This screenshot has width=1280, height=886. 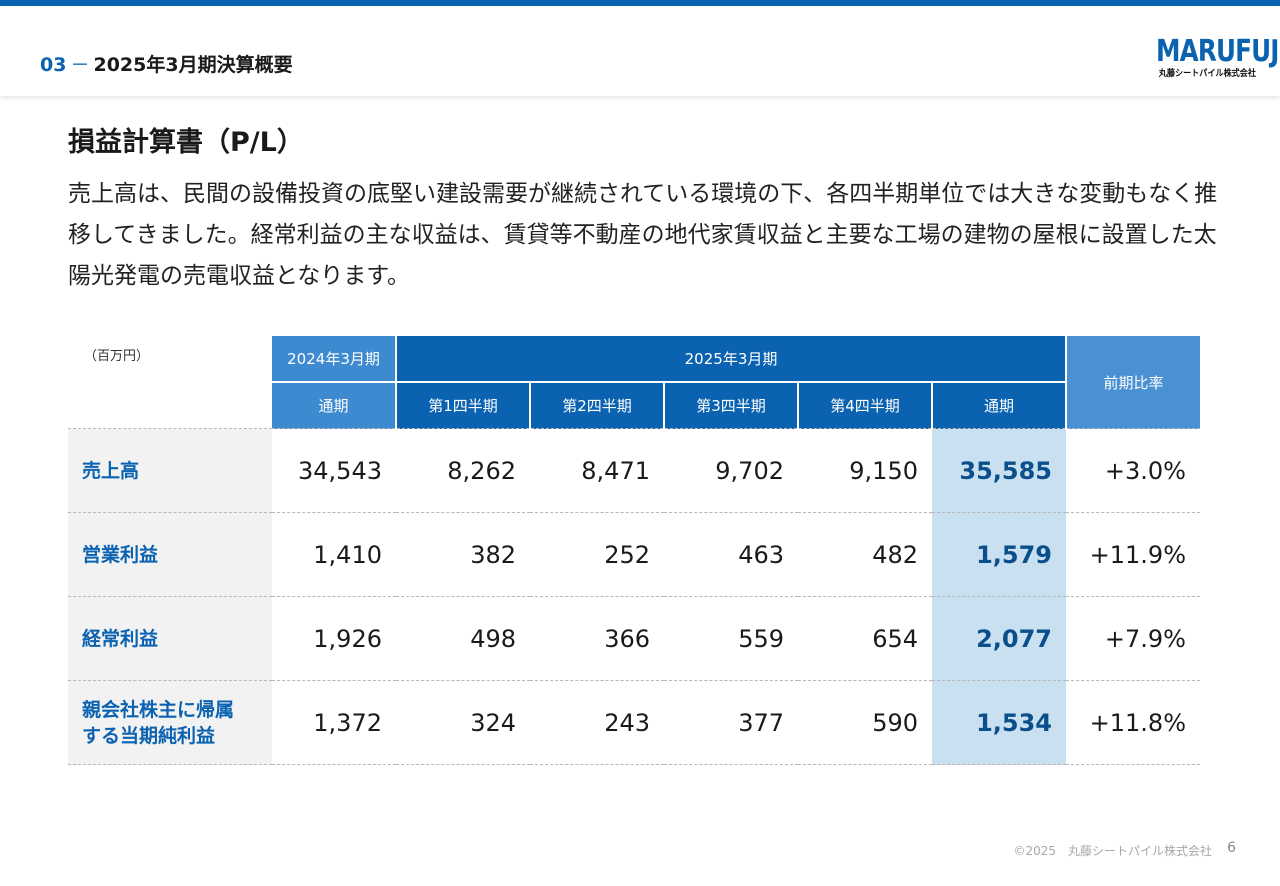 I want to click on logo-subtext: 丸藤シートパイル株式会社, so click(x=1207, y=74).